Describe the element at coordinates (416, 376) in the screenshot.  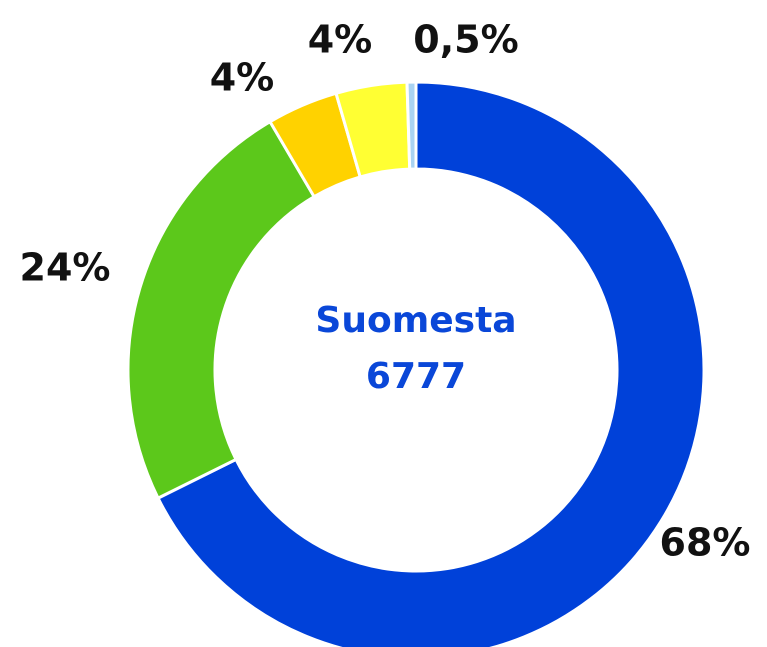
I see `center-total: 6777` at that location.